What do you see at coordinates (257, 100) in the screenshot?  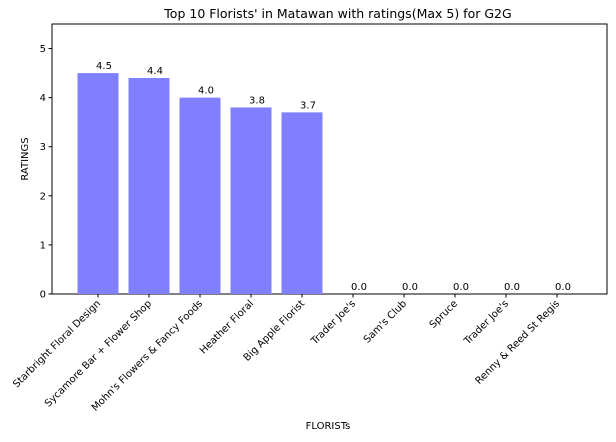 I see `data-label-4: 3.8` at bounding box center [257, 100].